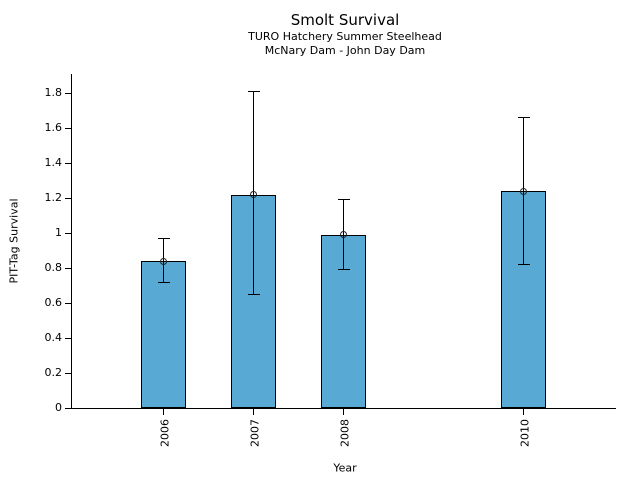 The height and width of the screenshot is (480, 640). What do you see at coordinates (523, 264) in the screenshot?
I see `error-cap-bottom-2010` at bounding box center [523, 264].